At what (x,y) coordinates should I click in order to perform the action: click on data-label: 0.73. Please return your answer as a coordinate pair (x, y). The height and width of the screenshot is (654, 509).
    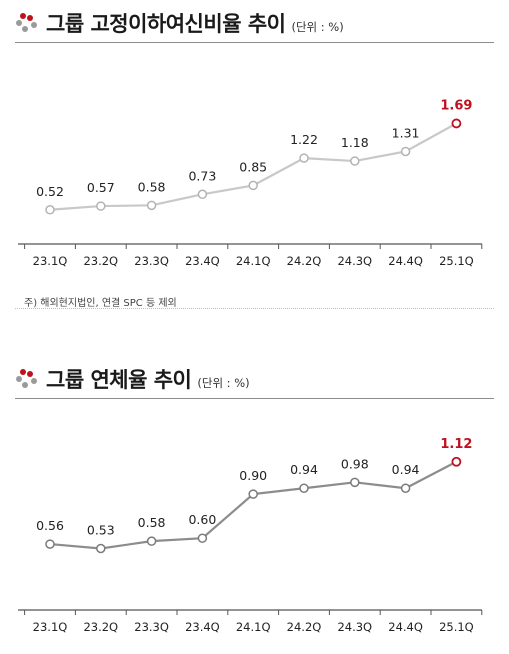
    Looking at the image, I should click on (202, 175).